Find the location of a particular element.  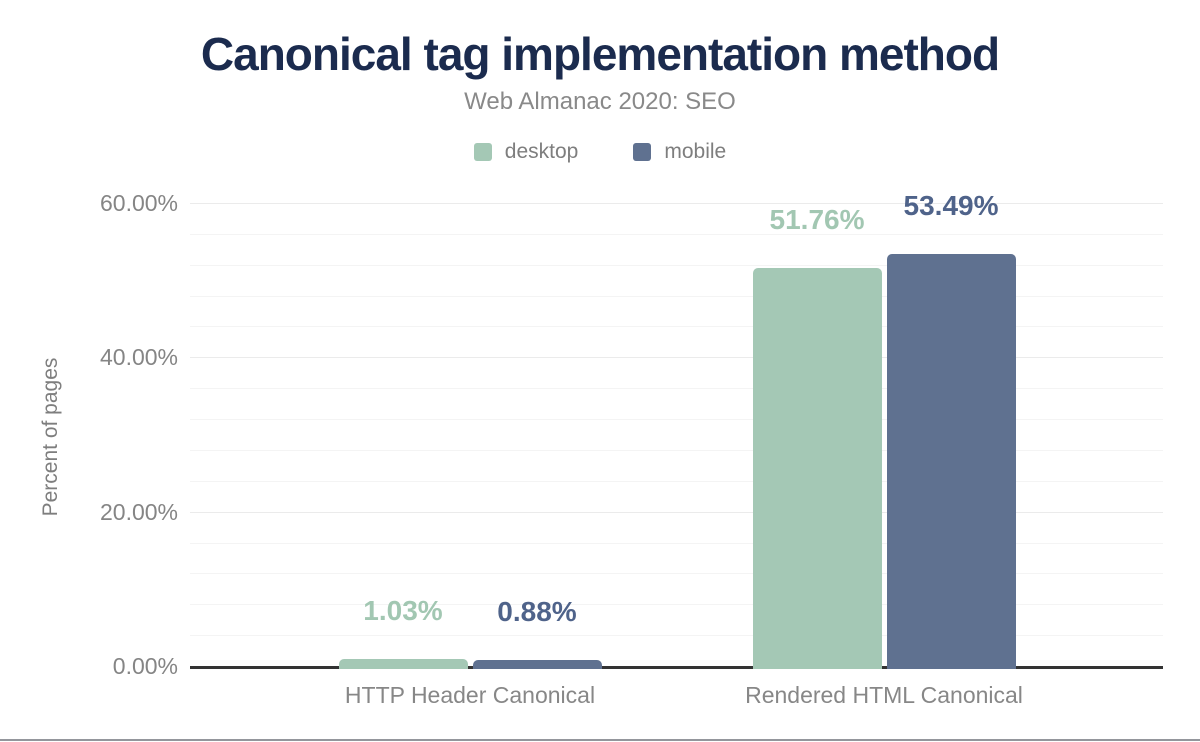

value-label-mobile-1: 0.88% is located at coordinates (537, 611).